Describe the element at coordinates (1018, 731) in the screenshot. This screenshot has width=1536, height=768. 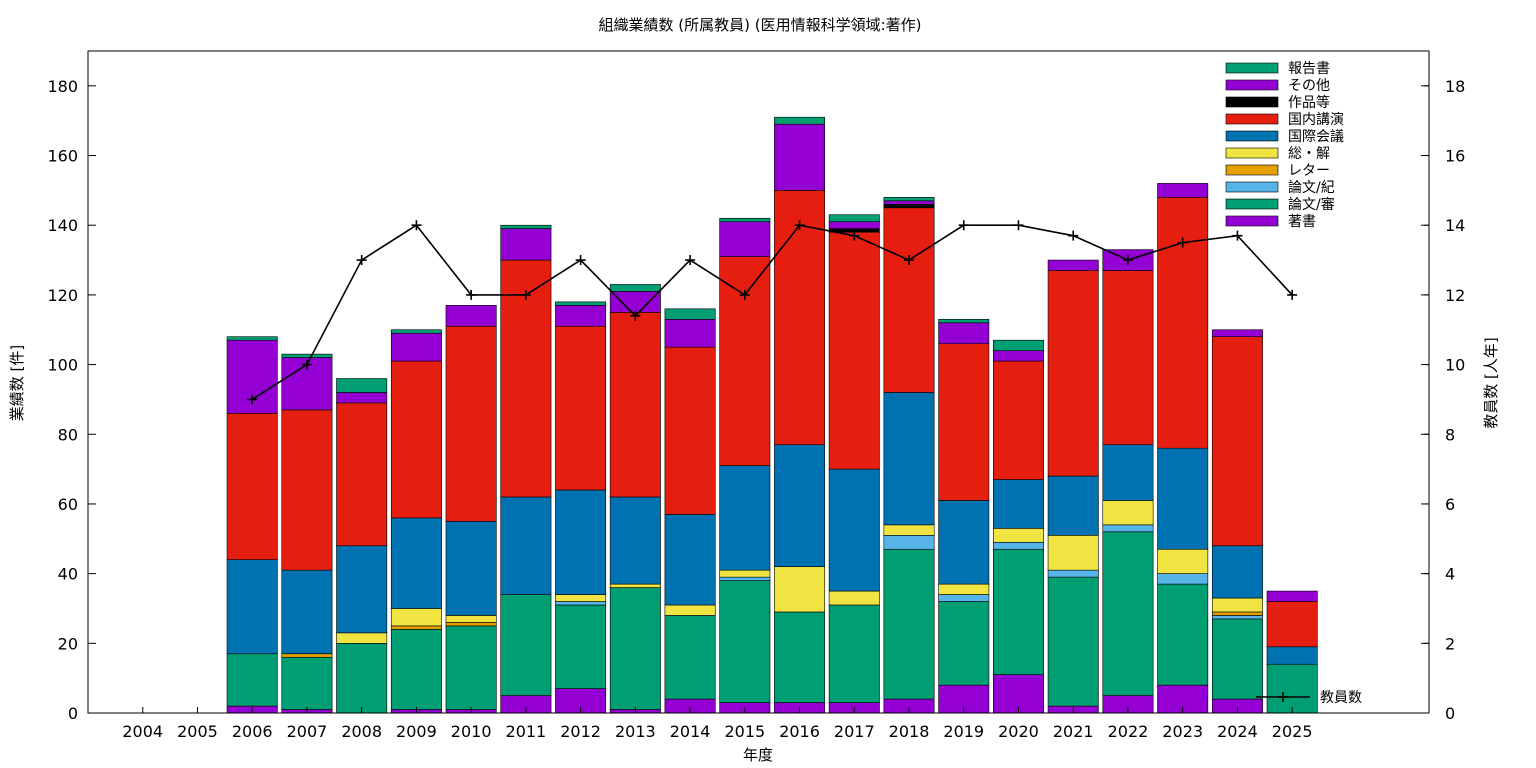
I see `x-tick-label: 2020` at that location.